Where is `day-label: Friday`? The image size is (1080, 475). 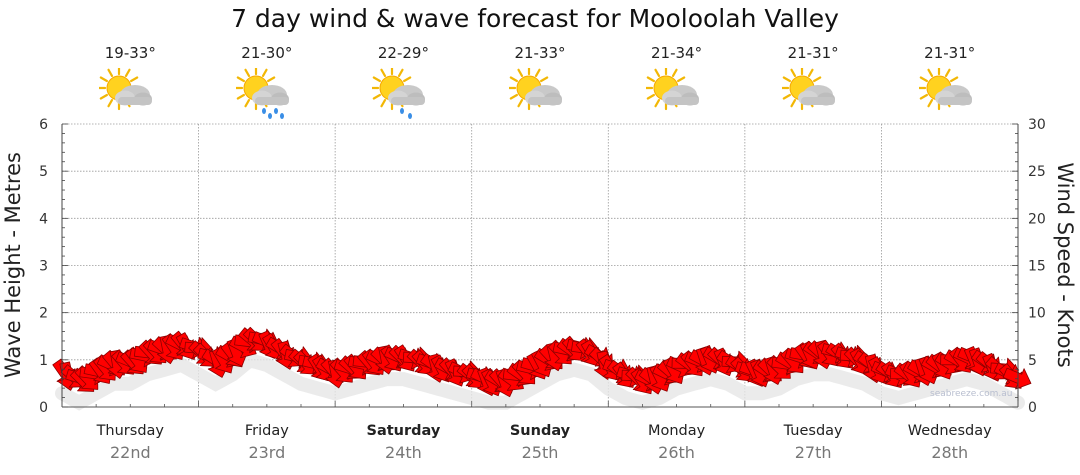 day-label: Friday is located at coordinates (267, 431).